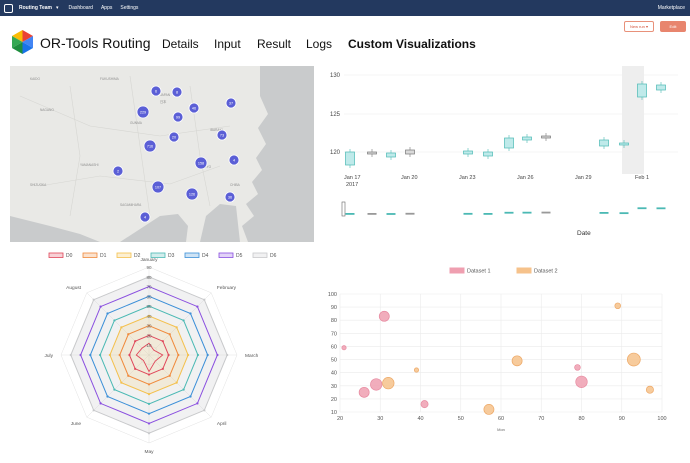 Image resolution: width=690 pixels, height=463 pixels. I want to click on y-tick-label: 125, so click(335, 115).